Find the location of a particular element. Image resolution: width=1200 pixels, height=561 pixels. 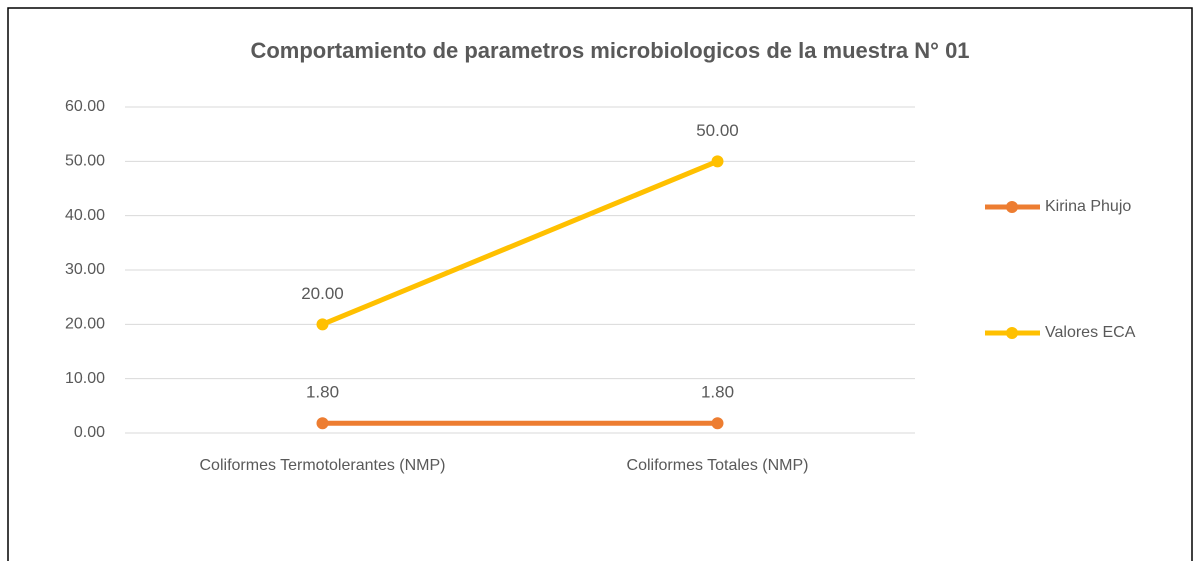

series-line is located at coordinates (520, 242).